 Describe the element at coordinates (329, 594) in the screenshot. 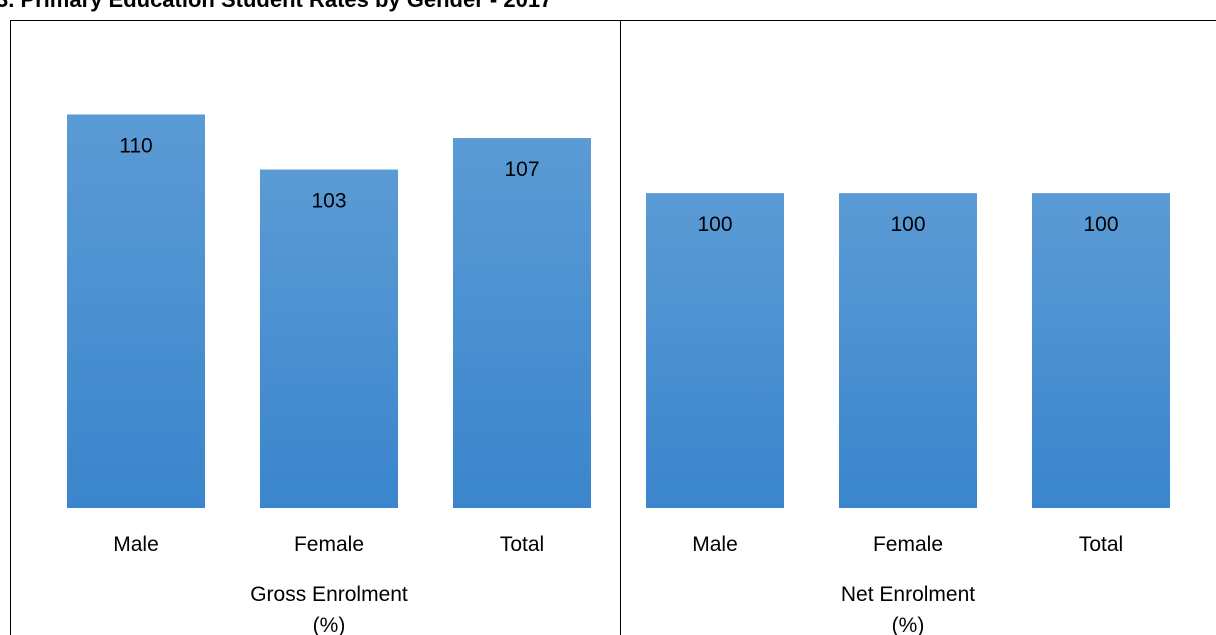

I see `group-label: Gross Enrolment` at that location.